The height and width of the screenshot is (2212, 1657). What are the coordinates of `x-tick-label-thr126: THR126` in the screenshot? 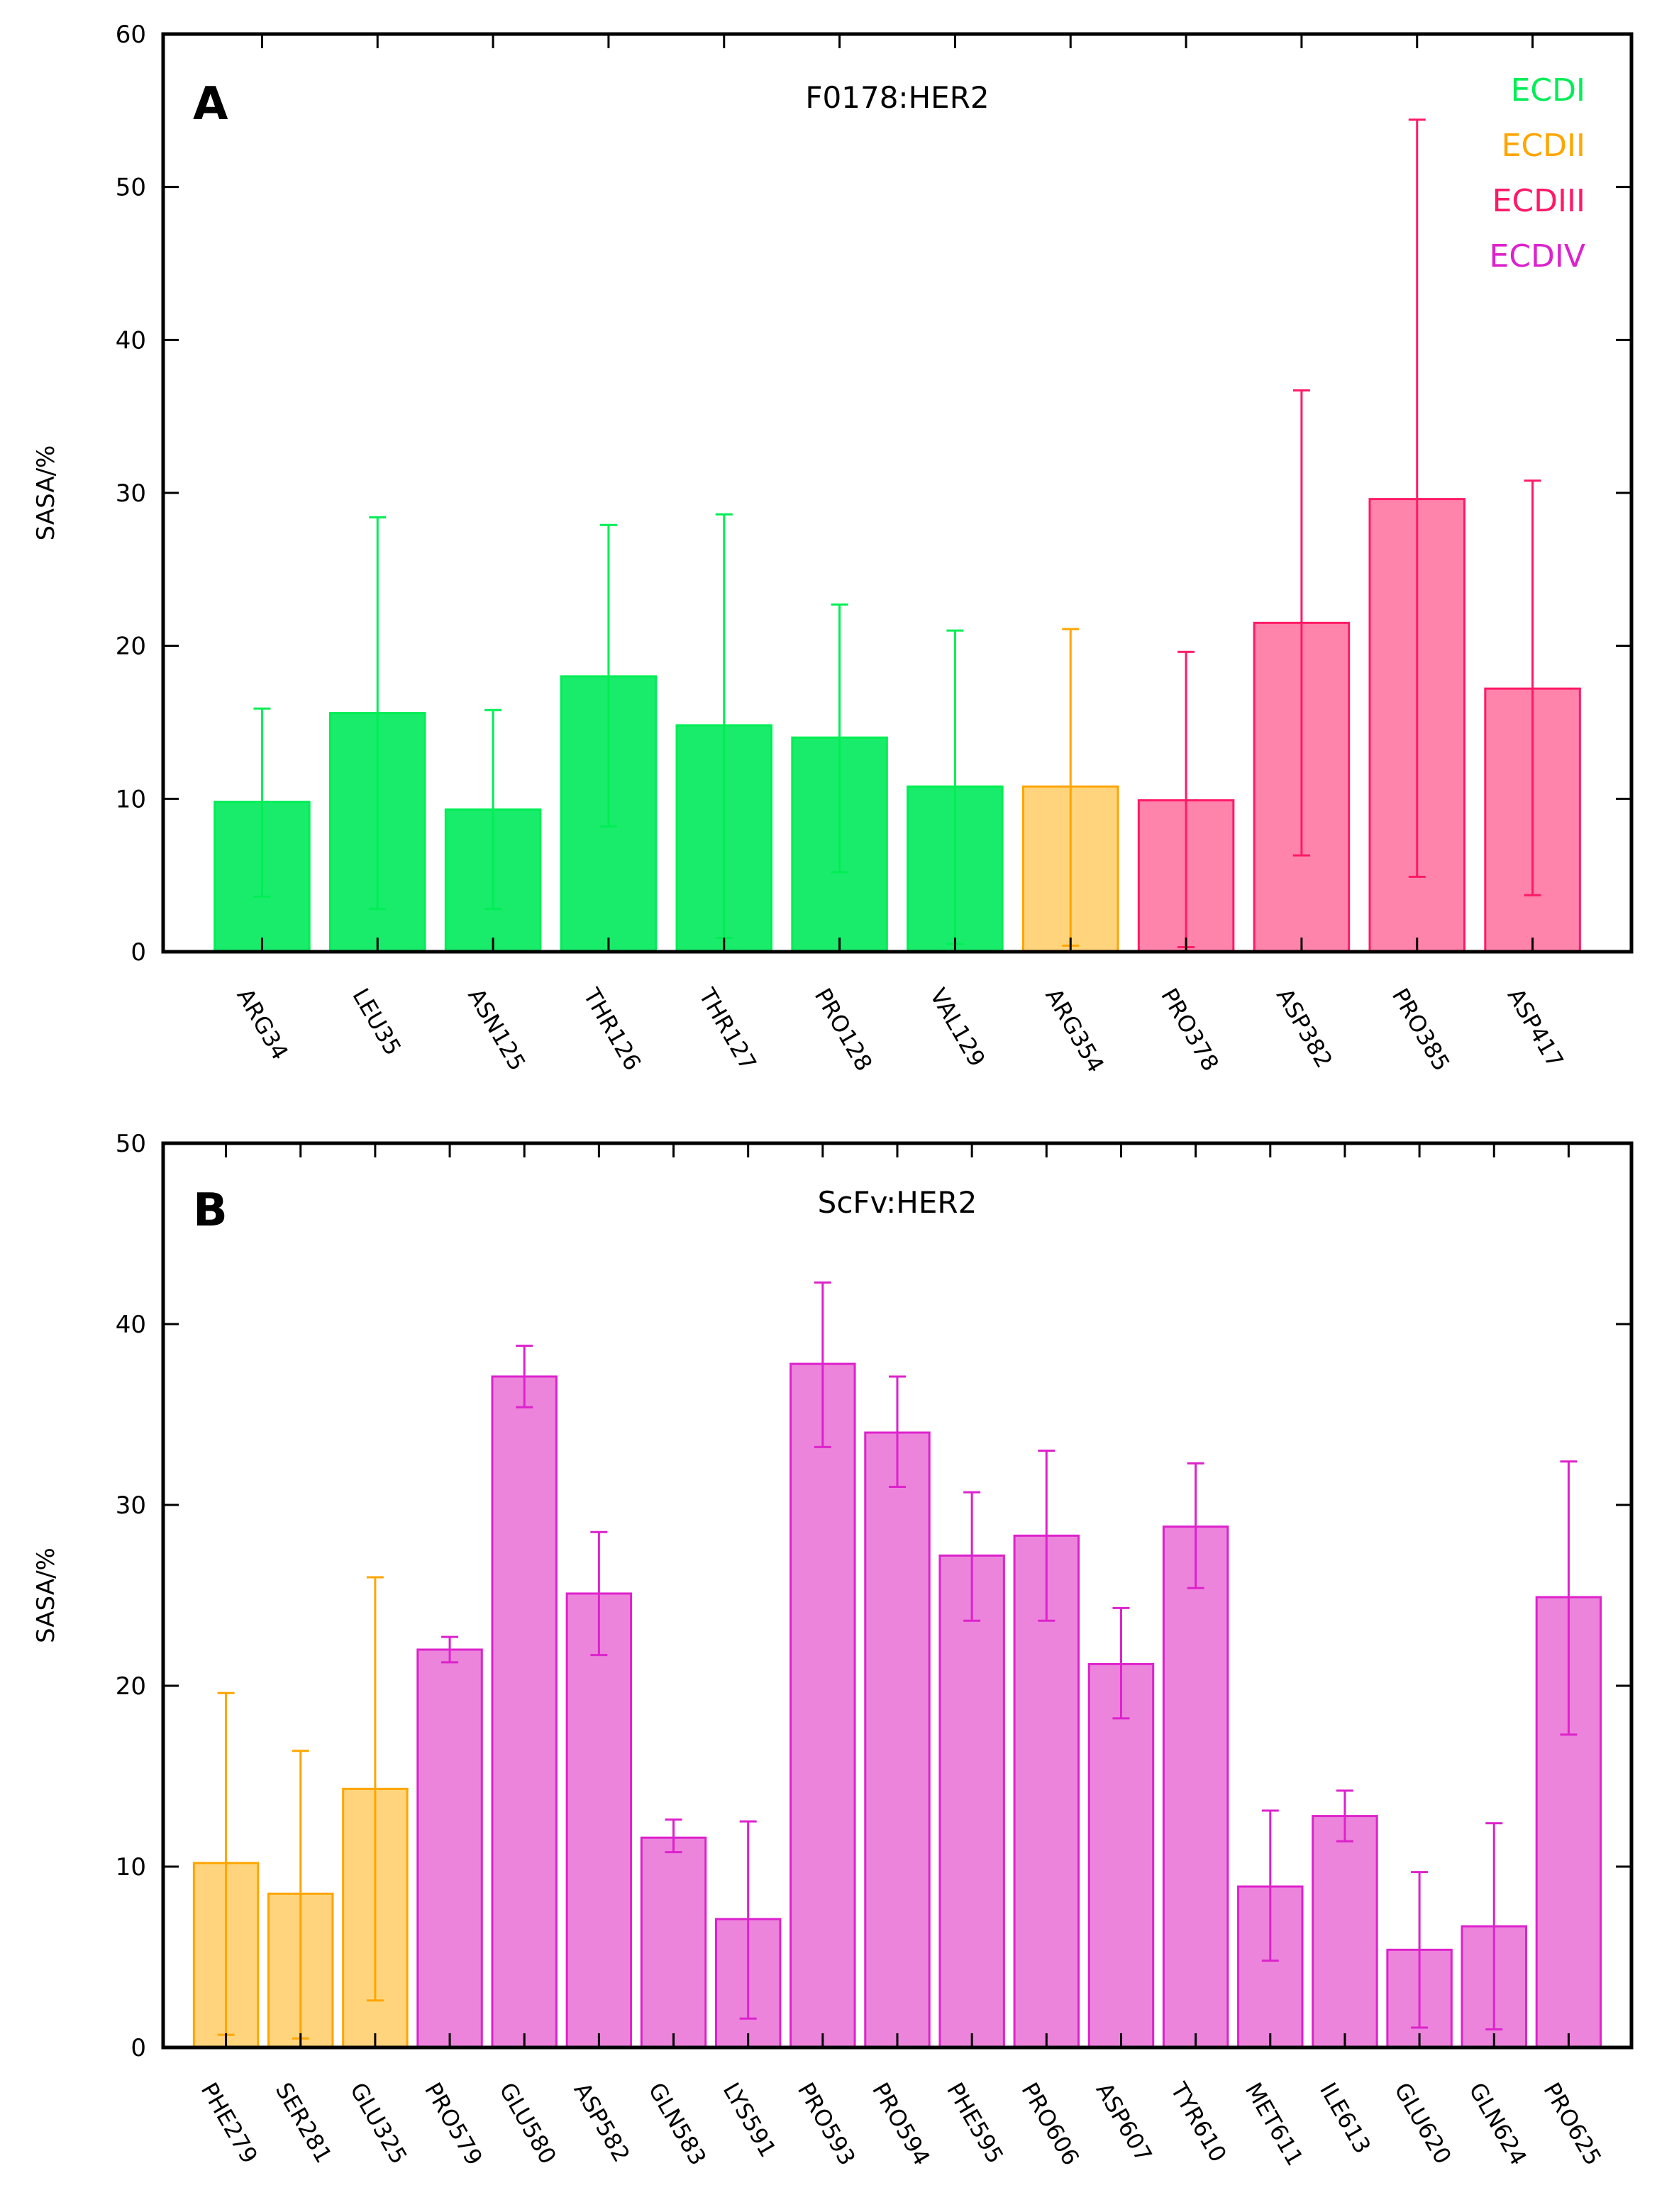 It's located at (612, 1029).